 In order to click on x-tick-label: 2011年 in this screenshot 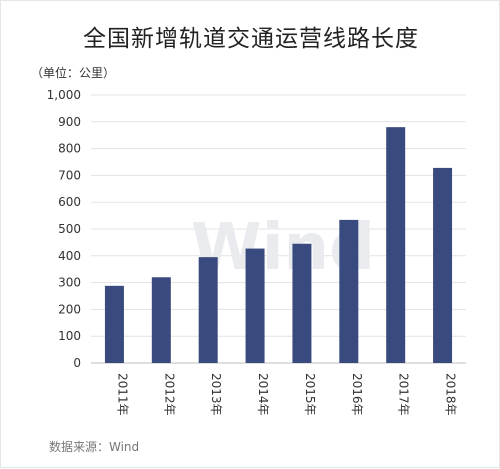, I will do `click(122, 394)`.